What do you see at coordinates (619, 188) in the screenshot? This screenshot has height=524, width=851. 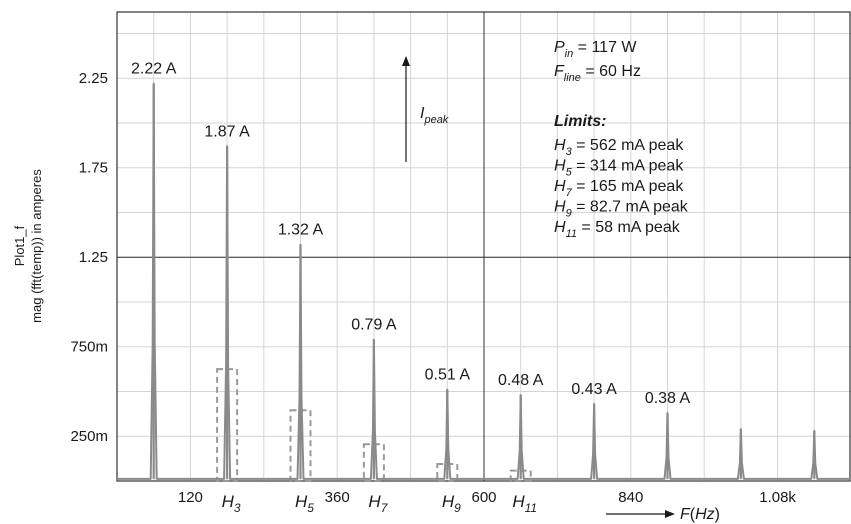 I see `limit-line: H7 = 165 mA peak` at bounding box center [619, 188].